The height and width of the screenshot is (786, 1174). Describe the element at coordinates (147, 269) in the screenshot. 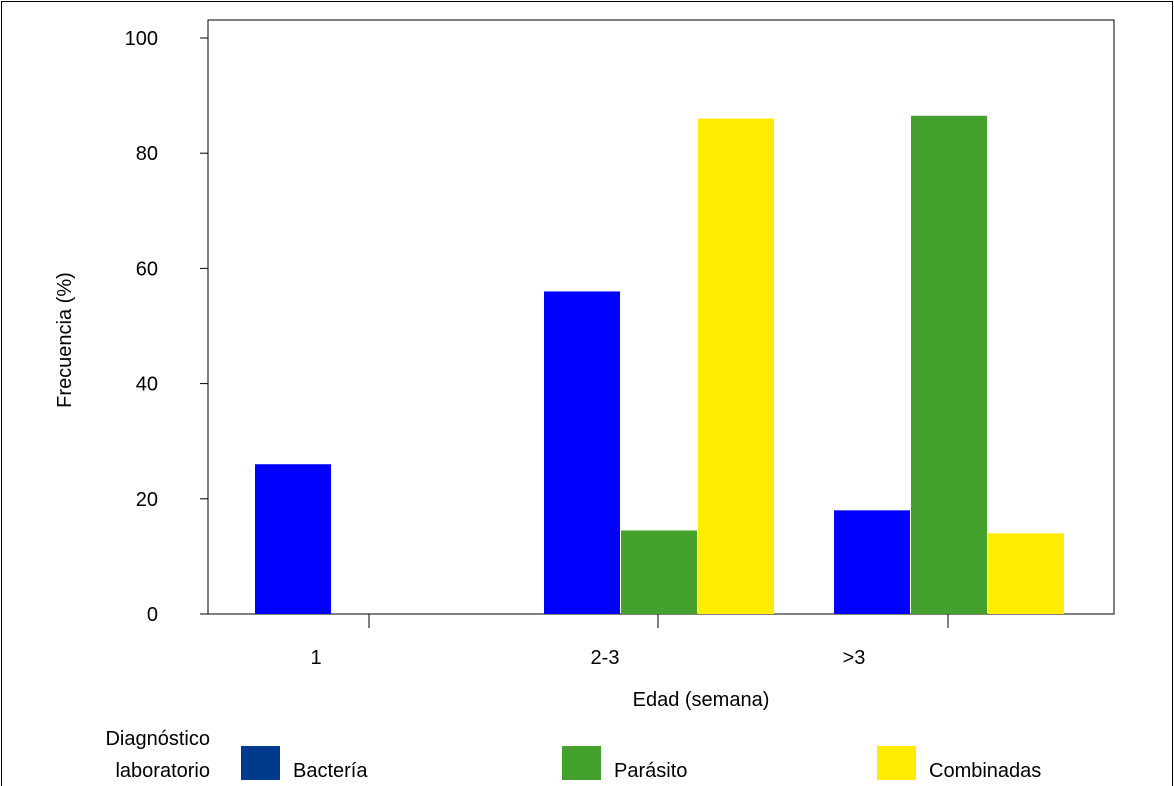

I see `y-tick-label: 60` at that location.